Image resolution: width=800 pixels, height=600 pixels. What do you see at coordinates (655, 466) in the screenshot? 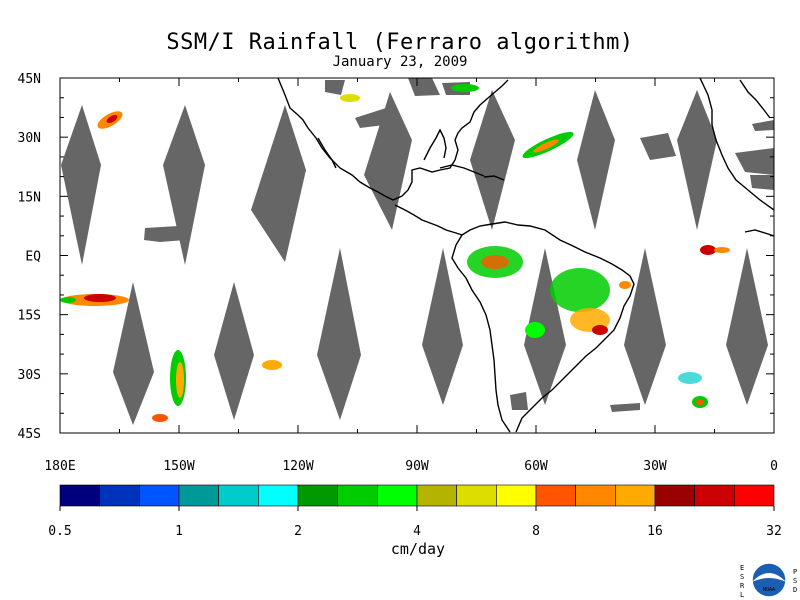
I see `lon-tick-label: 30W` at bounding box center [655, 466].